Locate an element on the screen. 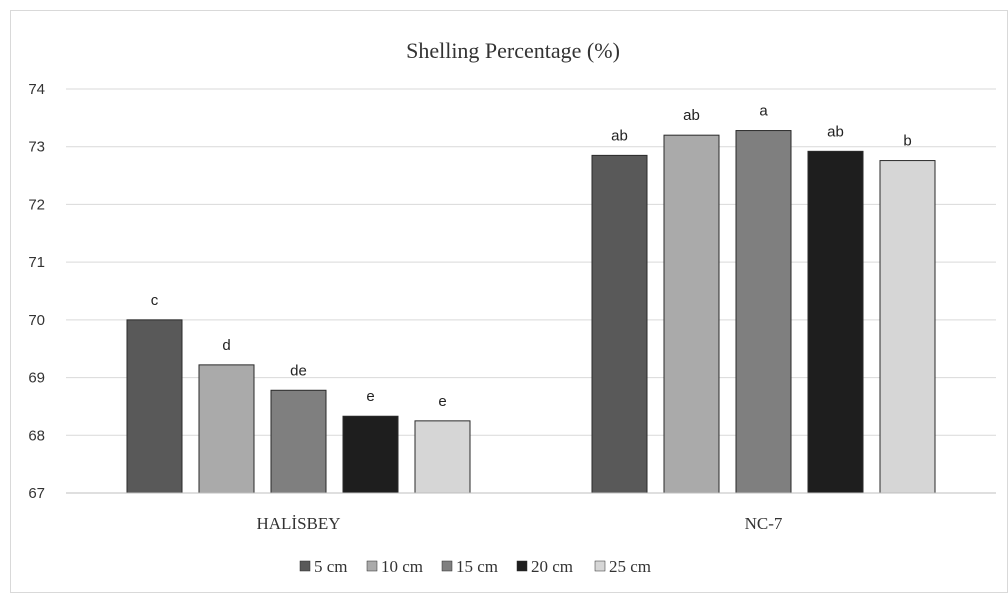  y-tick-label: 70 is located at coordinates (36, 320).